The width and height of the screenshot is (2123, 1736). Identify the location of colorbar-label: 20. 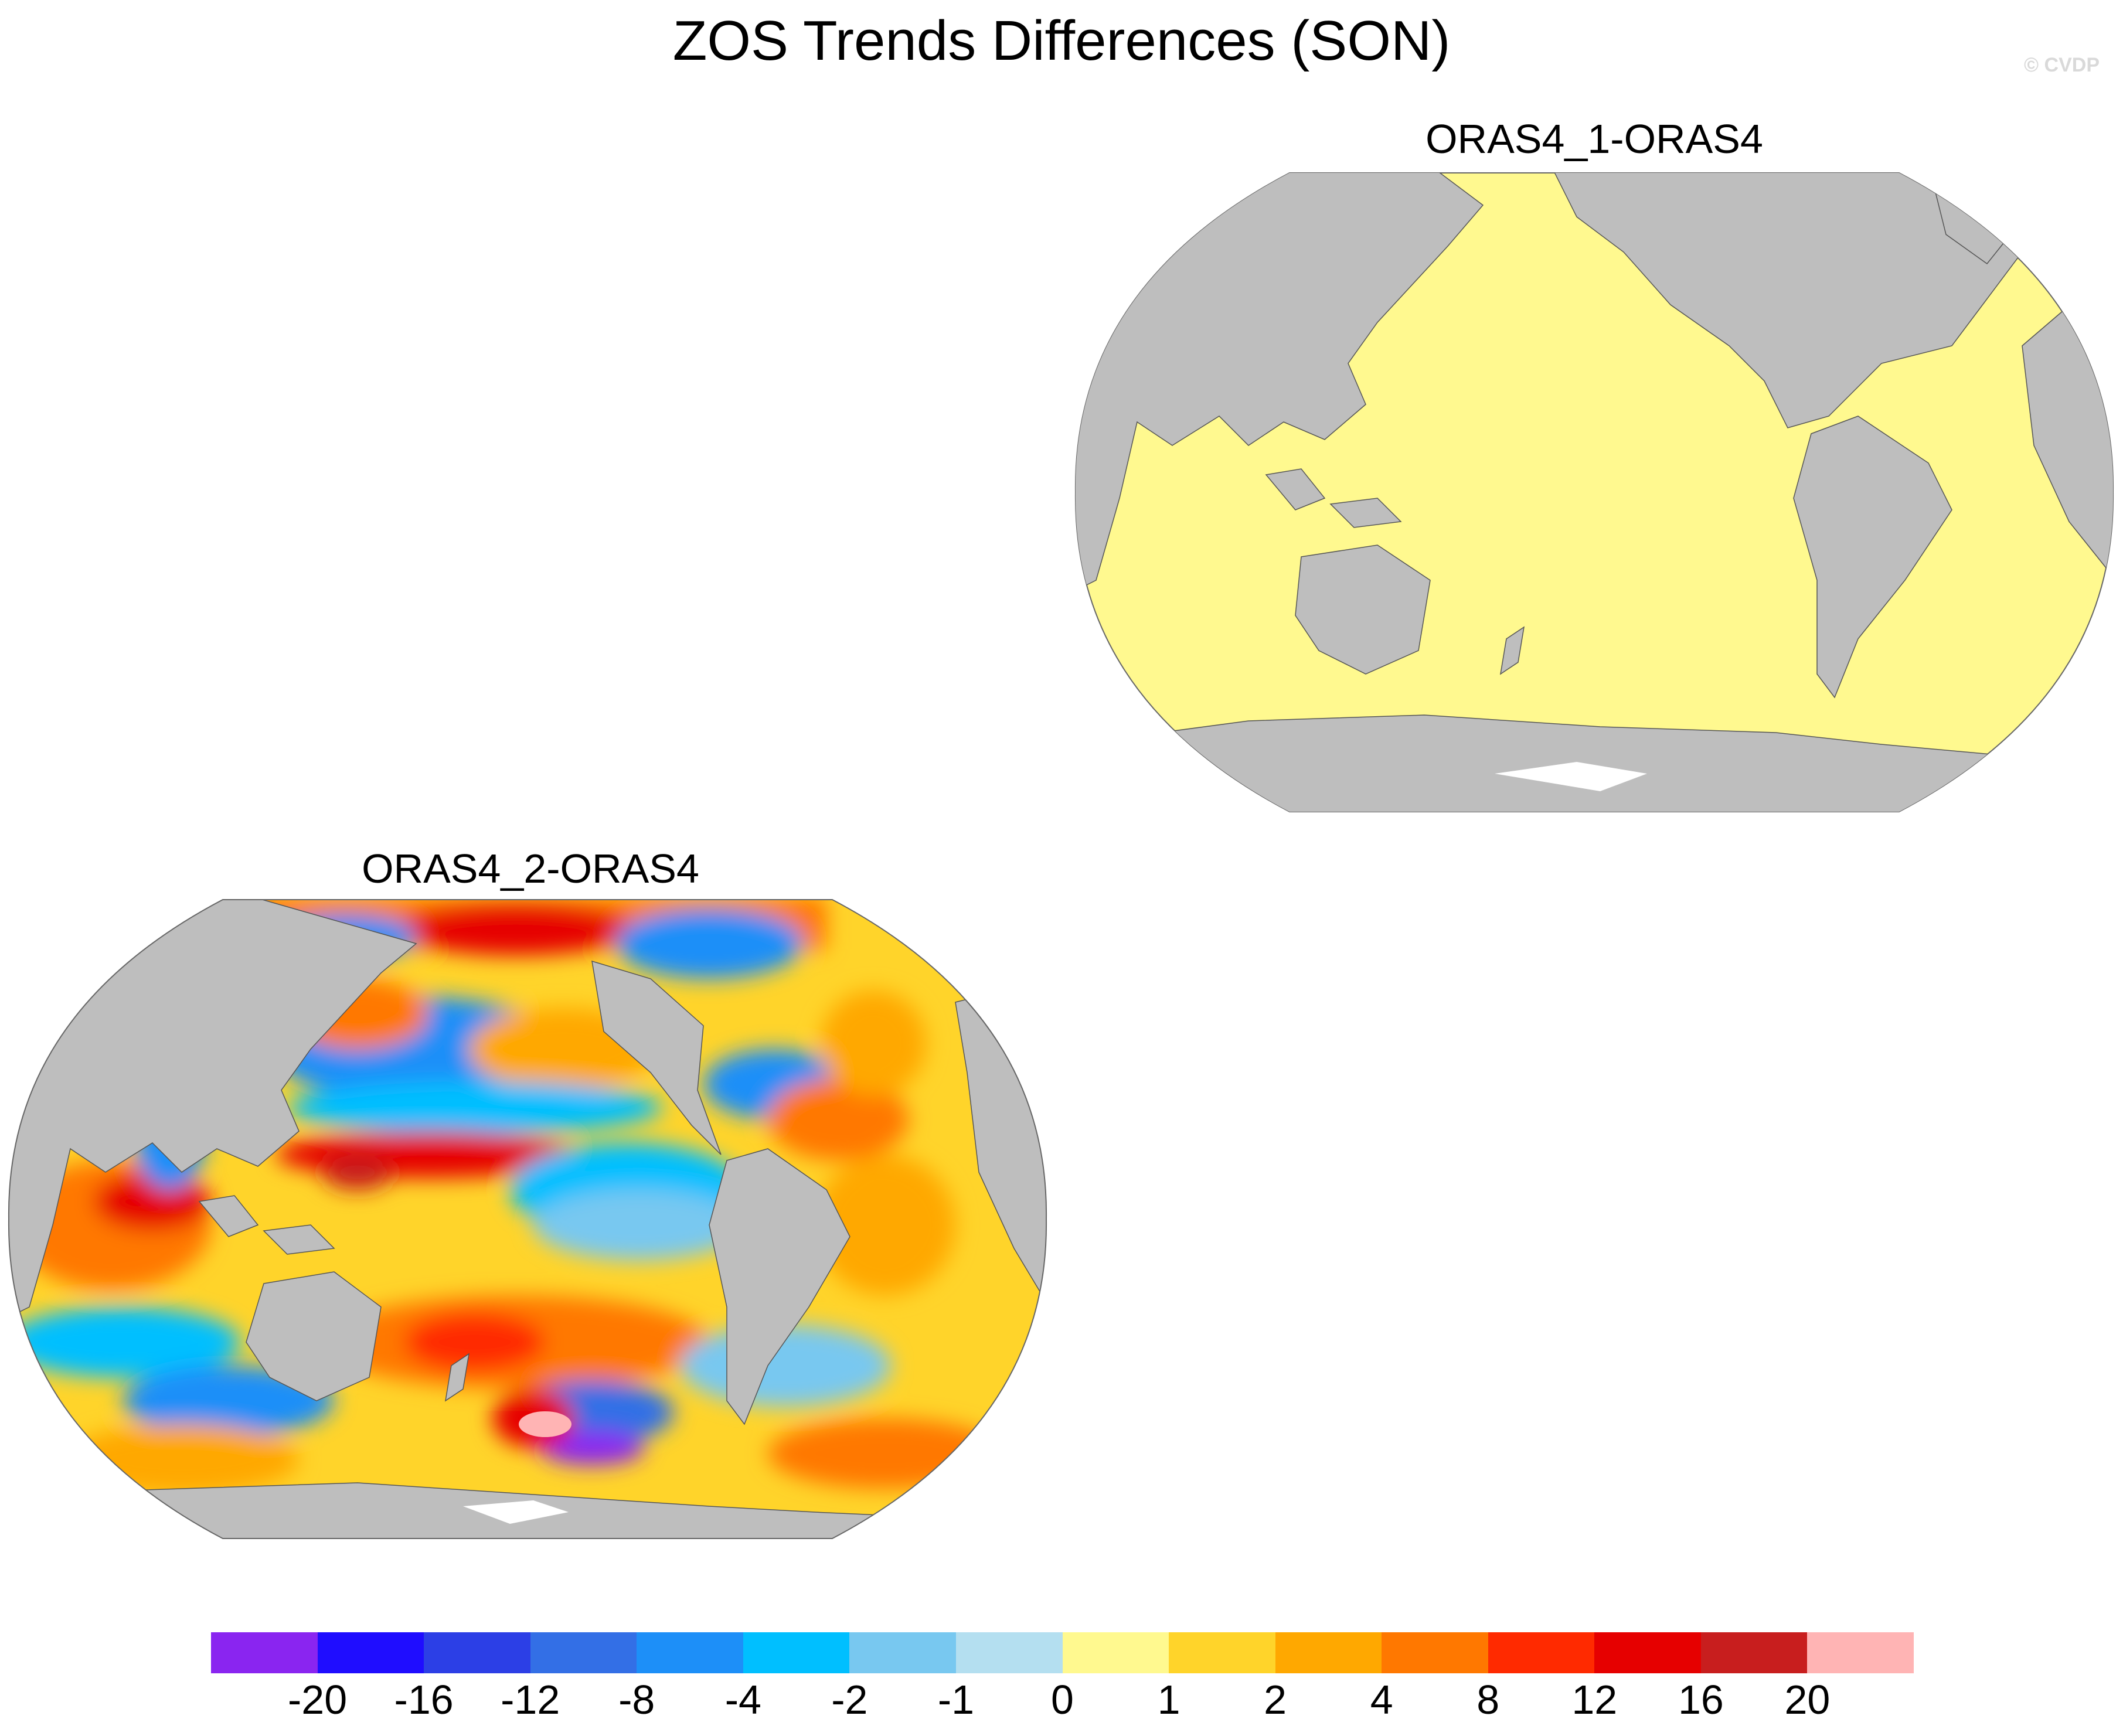
(1807, 1700).